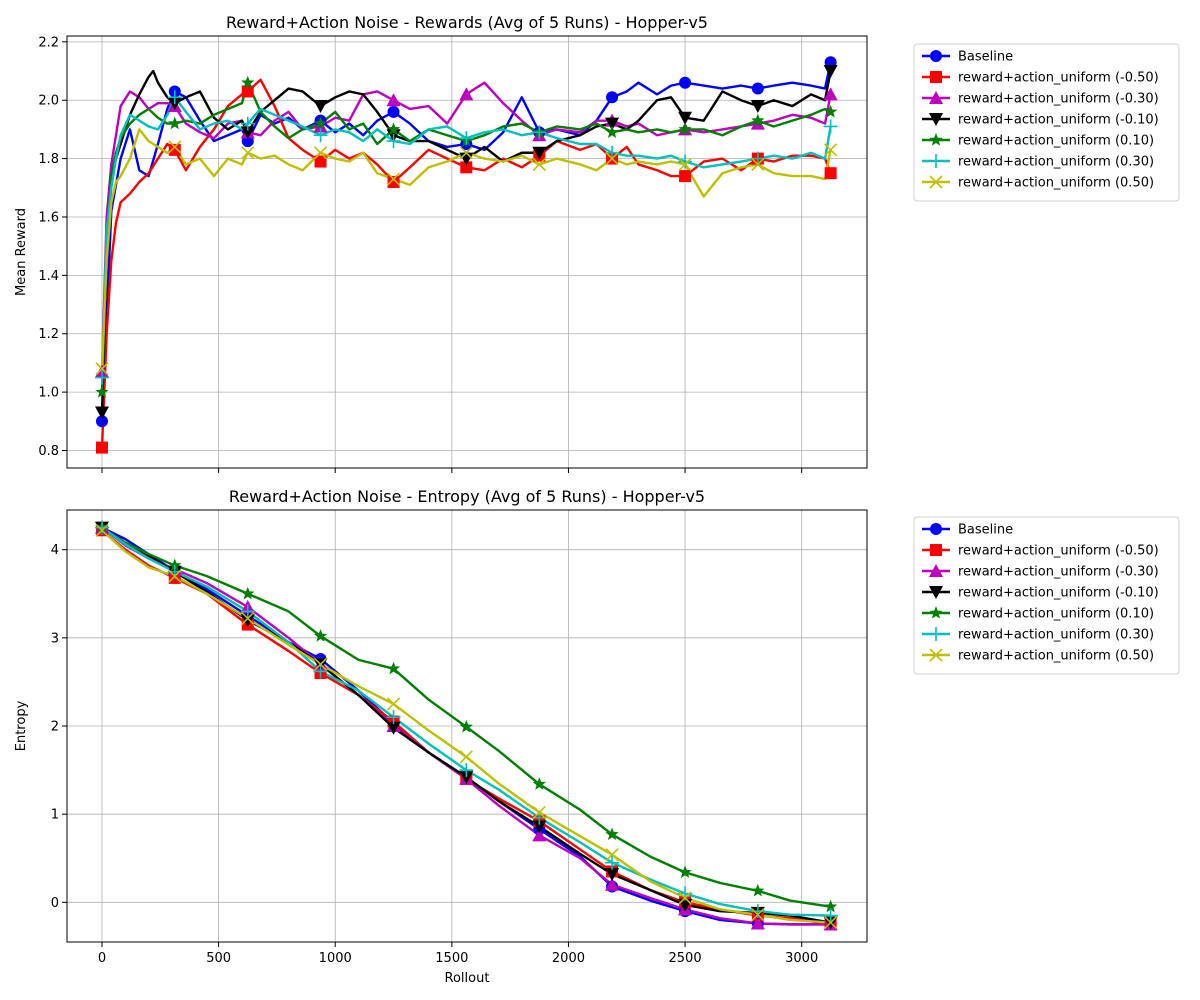 Image resolution: width=1200 pixels, height=1000 pixels. What do you see at coordinates (55, 815) in the screenshot?
I see `y-tick-label: 1` at bounding box center [55, 815].